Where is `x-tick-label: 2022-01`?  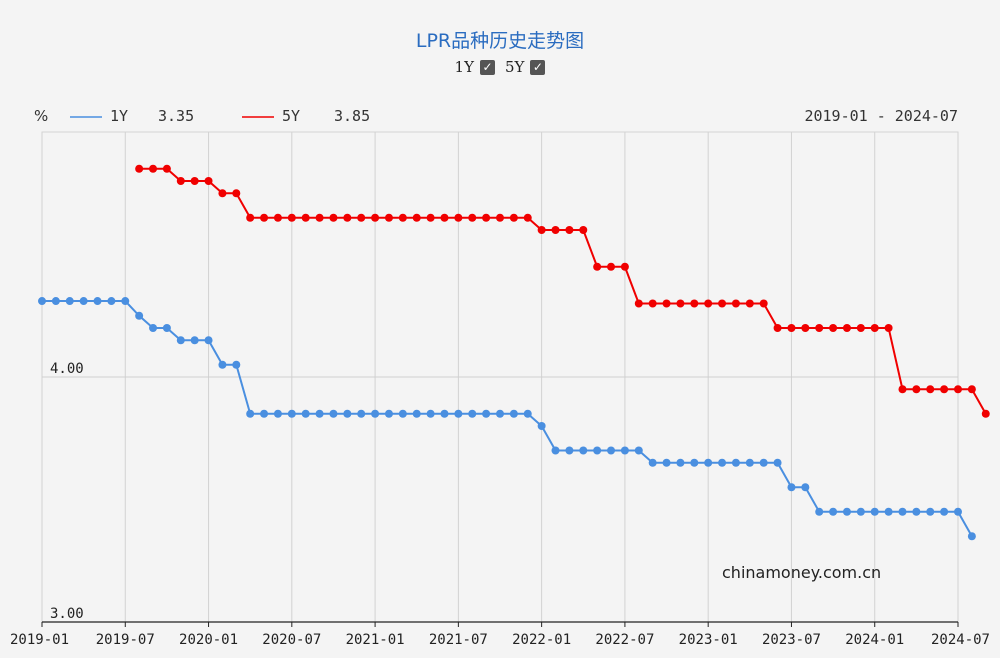 x-tick-label: 2022-01 is located at coordinates (541, 640).